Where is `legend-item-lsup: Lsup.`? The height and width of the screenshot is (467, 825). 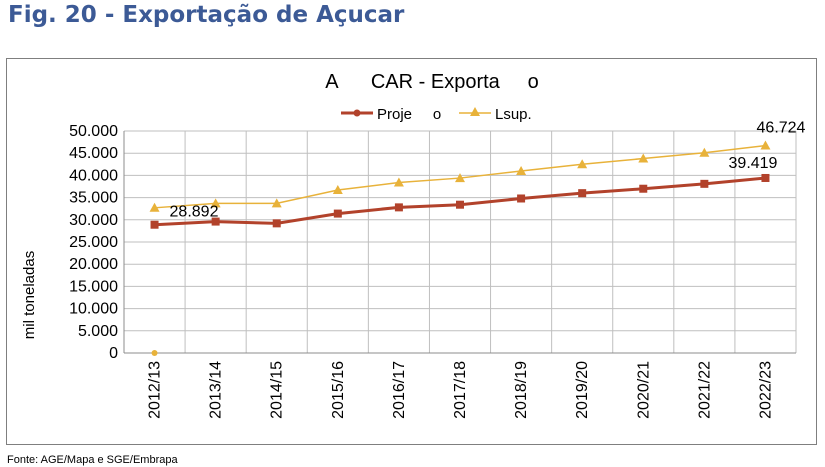
legend-item-lsup: Lsup. is located at coordinates (495, 114).